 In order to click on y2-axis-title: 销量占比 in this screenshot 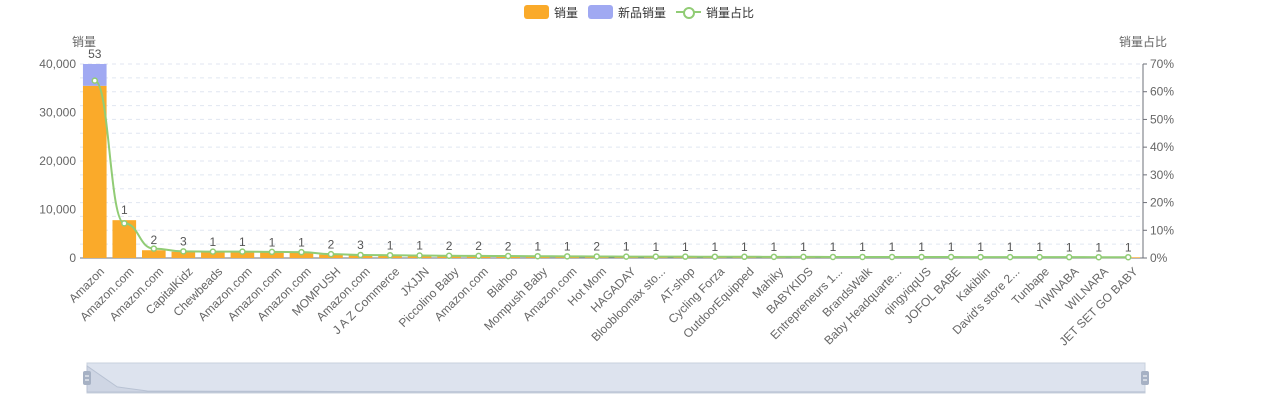, I will do `click(1143, 41)`.